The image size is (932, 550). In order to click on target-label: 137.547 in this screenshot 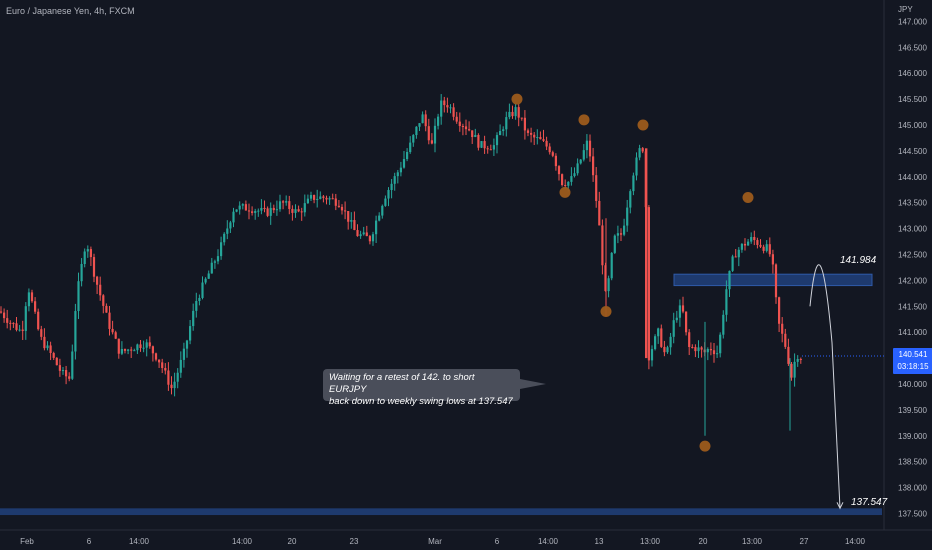, I will do `click(869, 502)`.